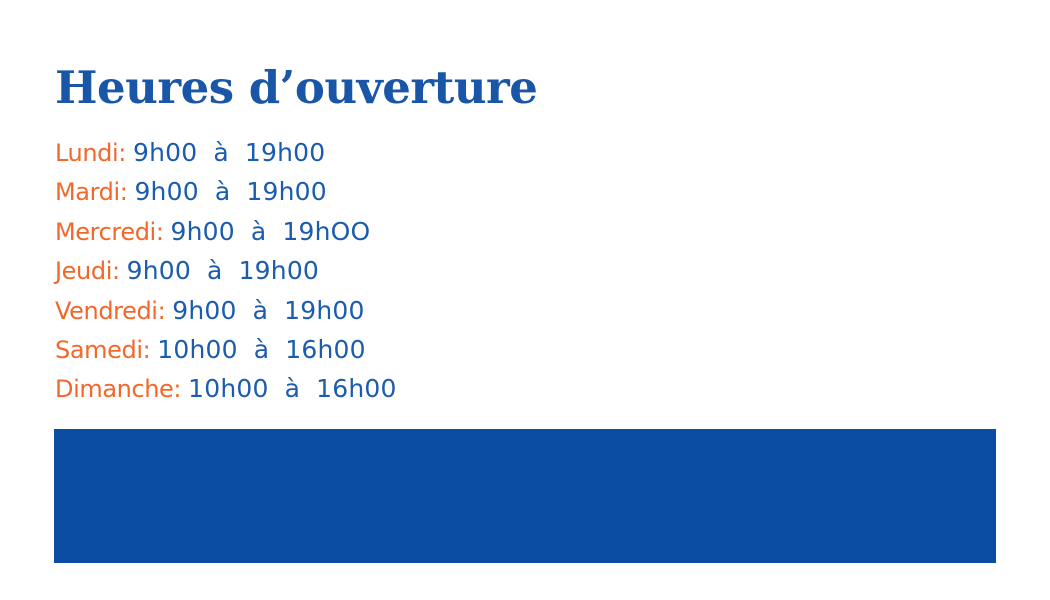 The width and height of the screenshot is (1050, 600). I want to click on list-item: Jeudi: 9h00 à 19h00, so click(355, 270).